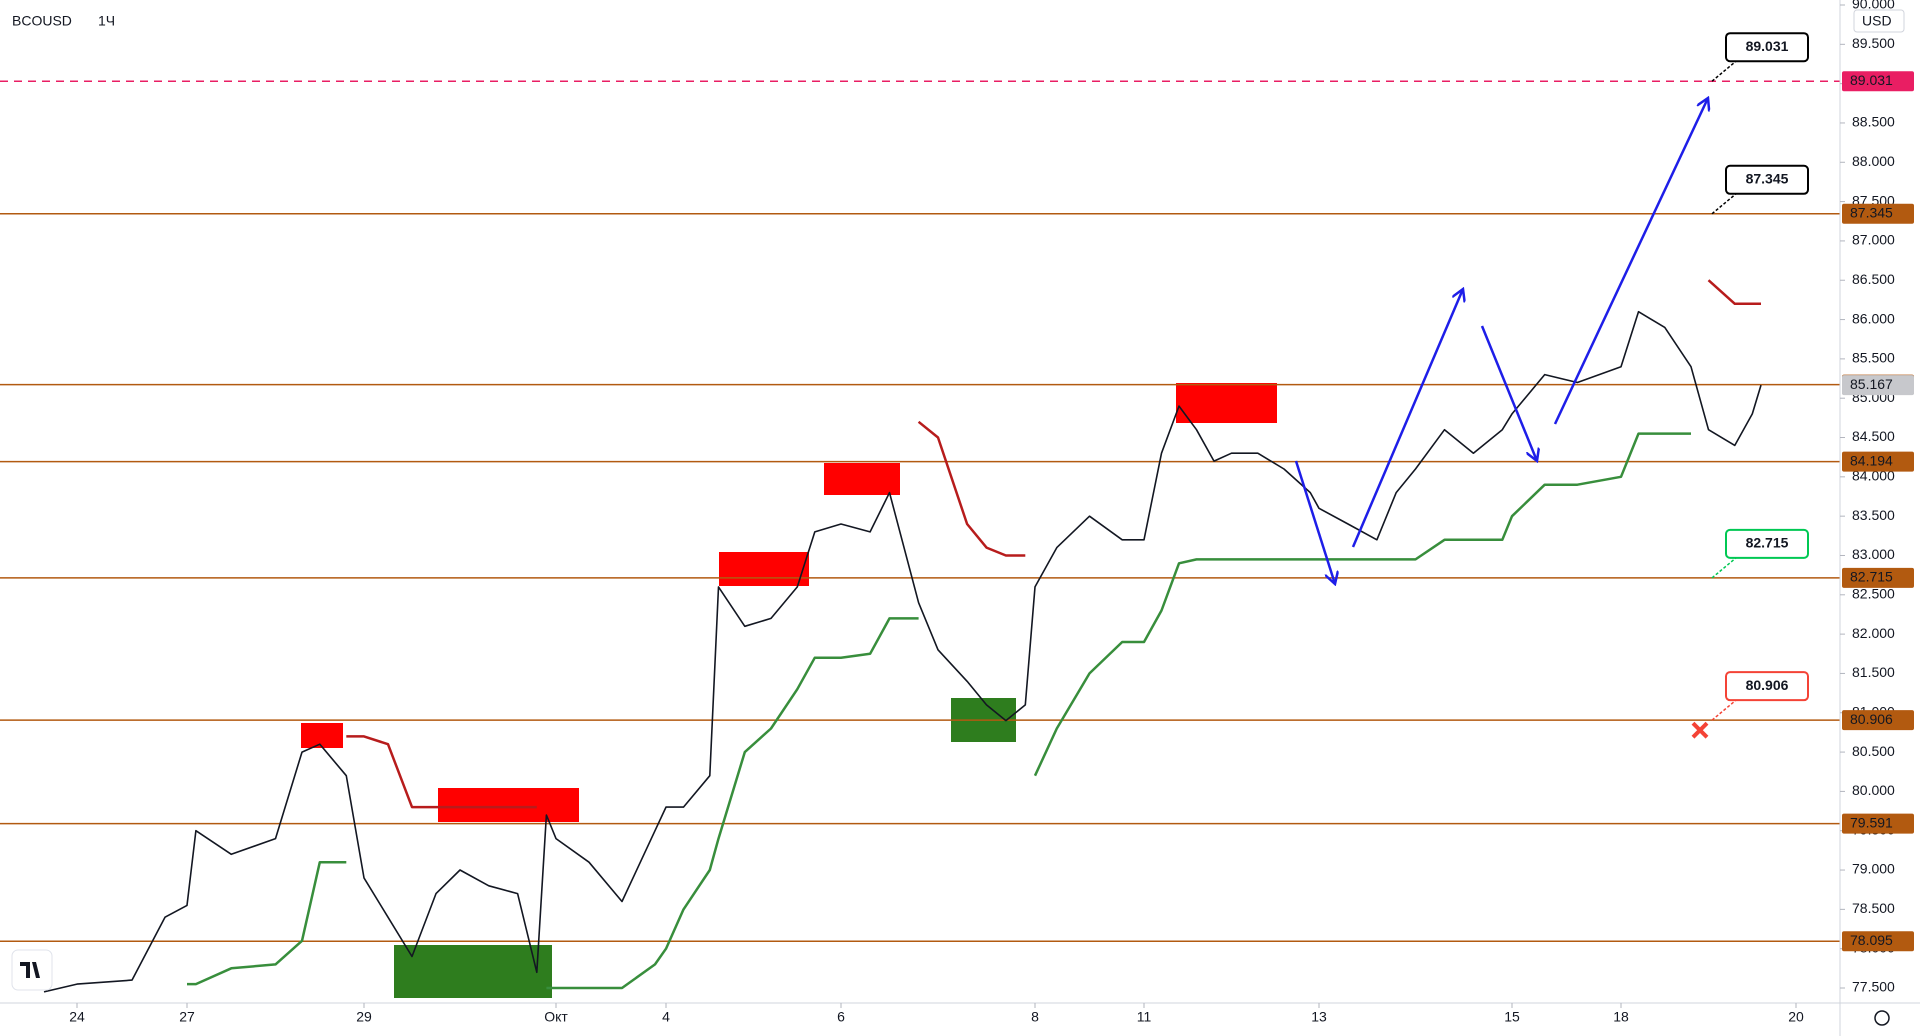 The height and width of the screenshot is (1036, 1920). What do you see at coordinates (1144, 1017) in the screenshot?
I see `x-tick-label: 11` at bounding box center [1144, 1017].